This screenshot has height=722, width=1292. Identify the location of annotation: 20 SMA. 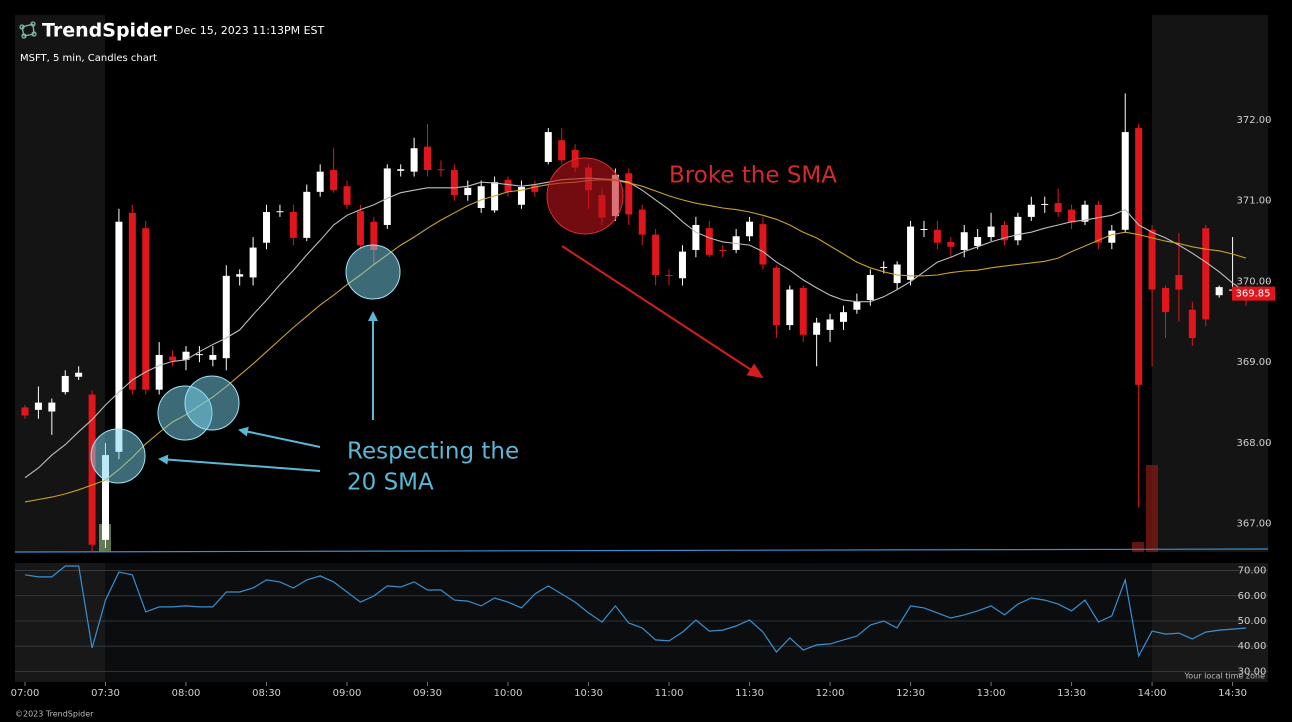
(390, 483).